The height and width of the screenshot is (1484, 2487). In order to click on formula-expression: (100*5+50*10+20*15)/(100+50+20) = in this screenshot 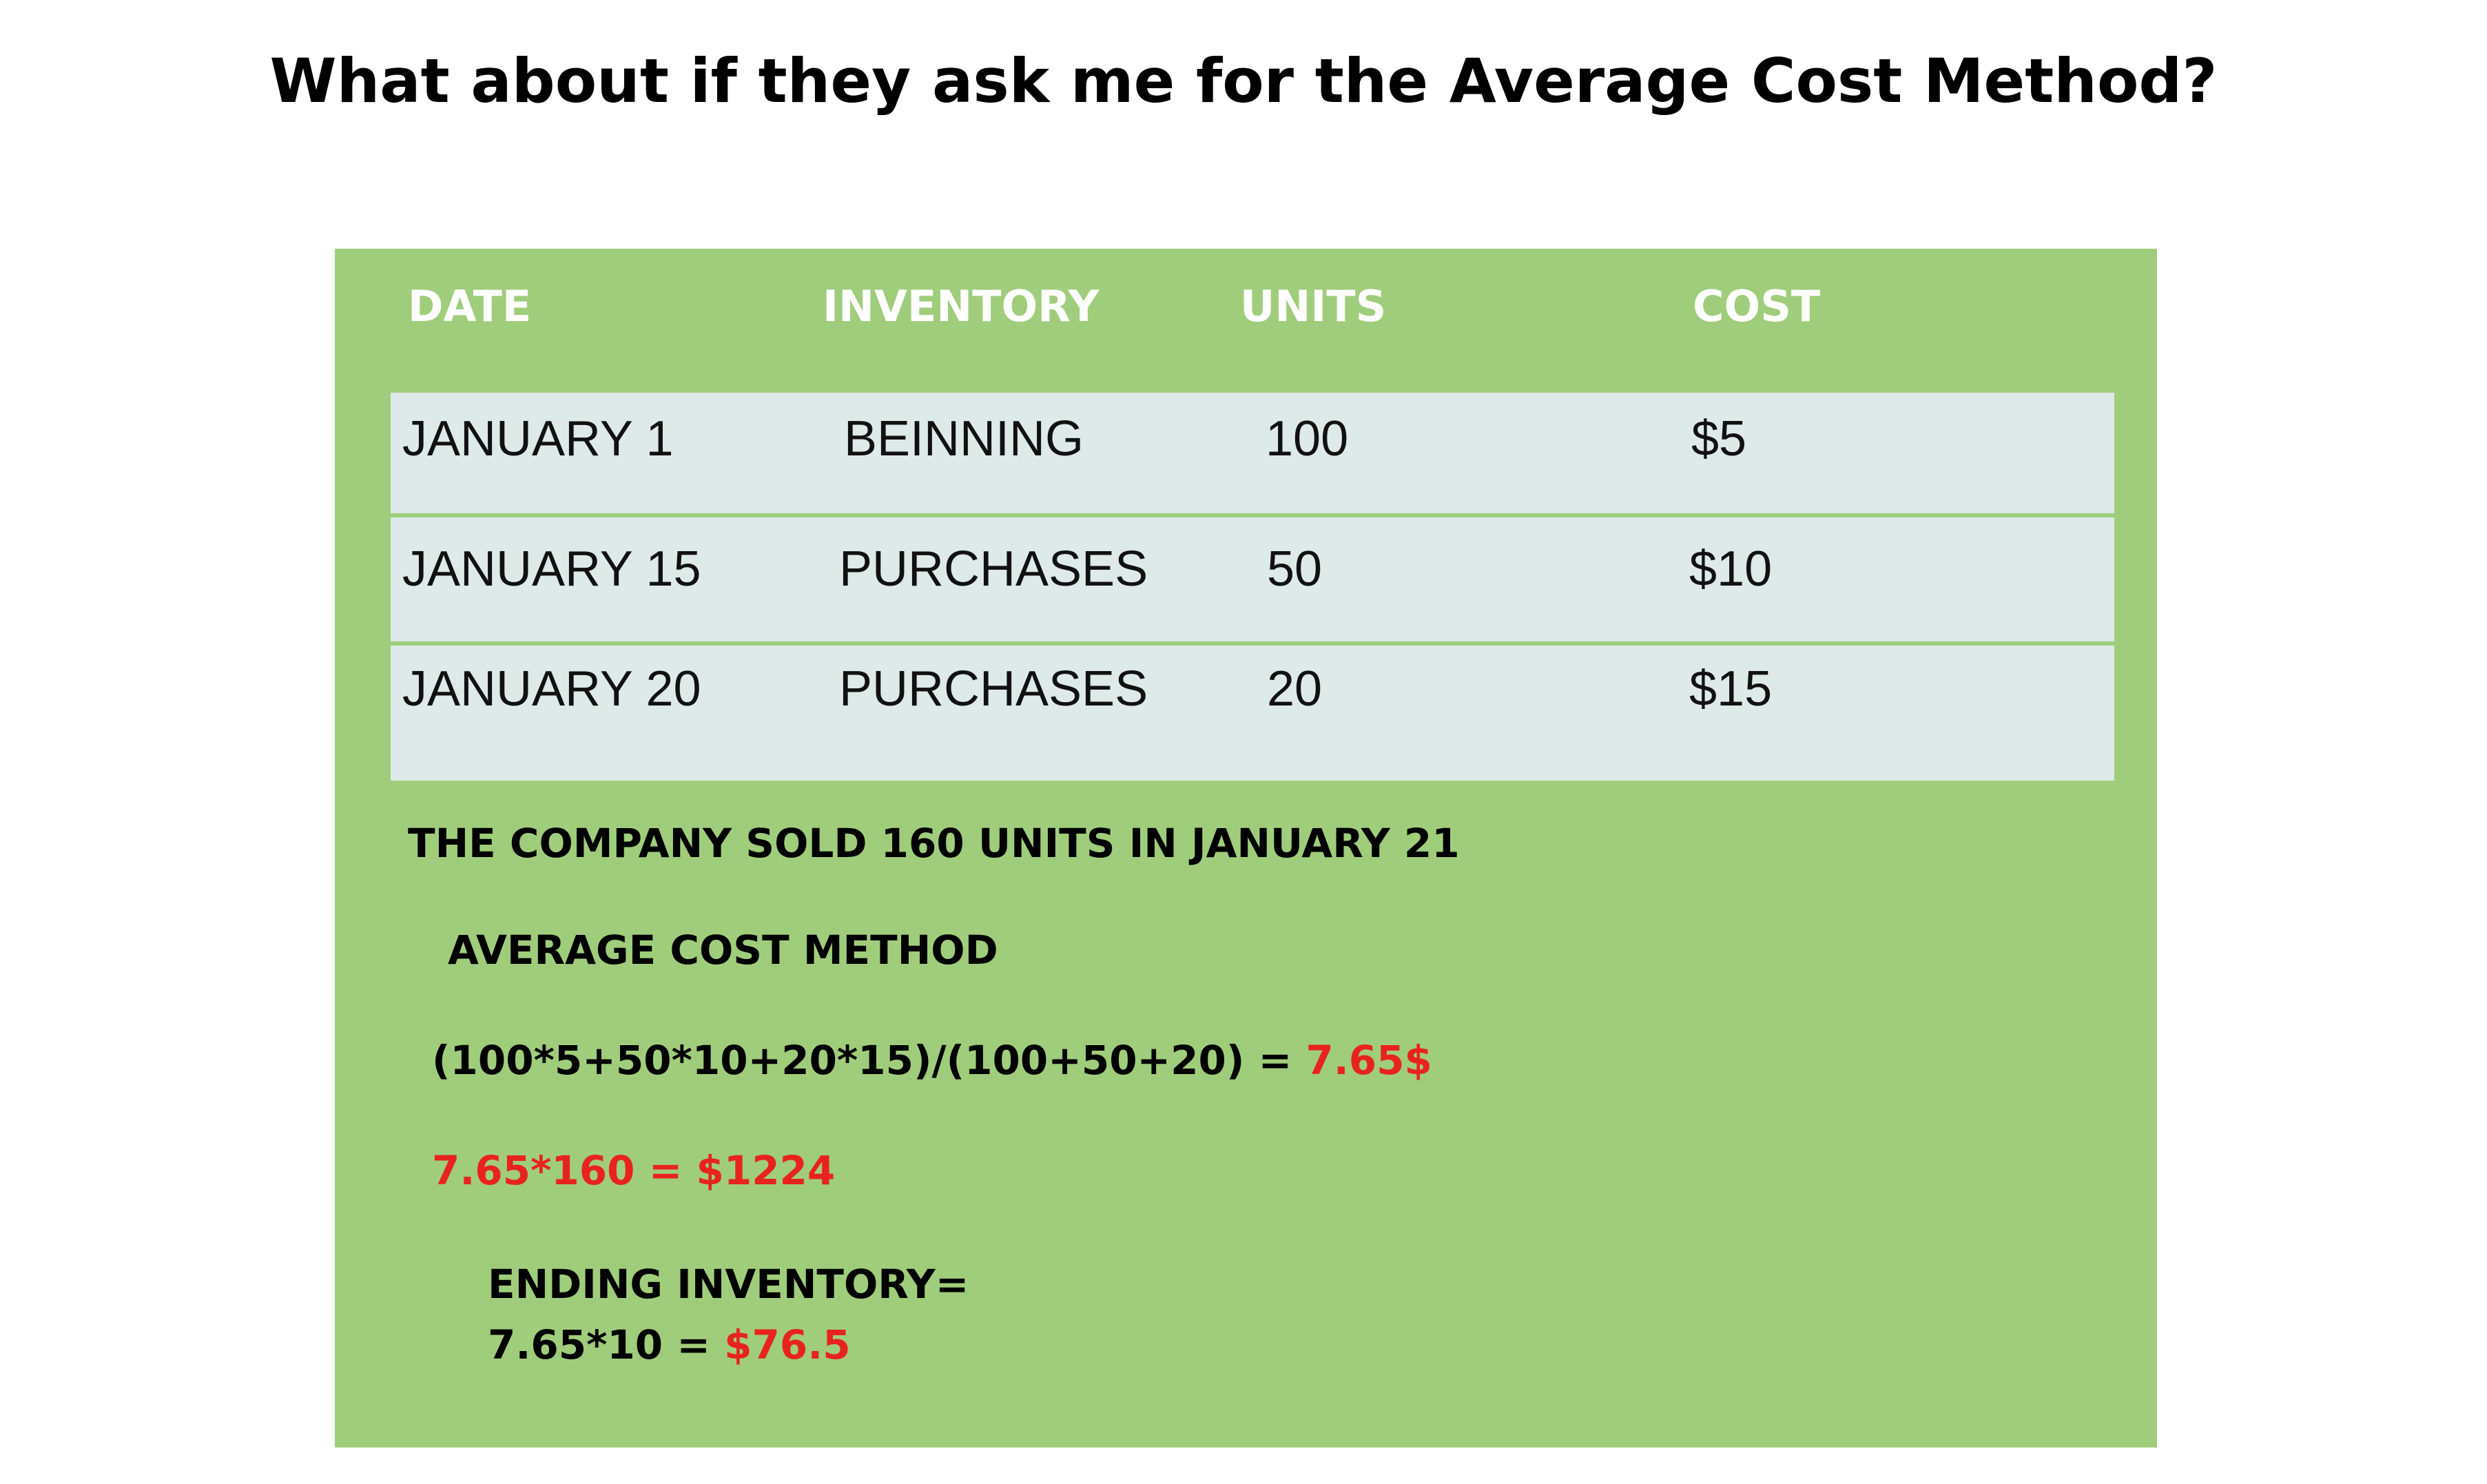, I will do `click(869, 1060)`.